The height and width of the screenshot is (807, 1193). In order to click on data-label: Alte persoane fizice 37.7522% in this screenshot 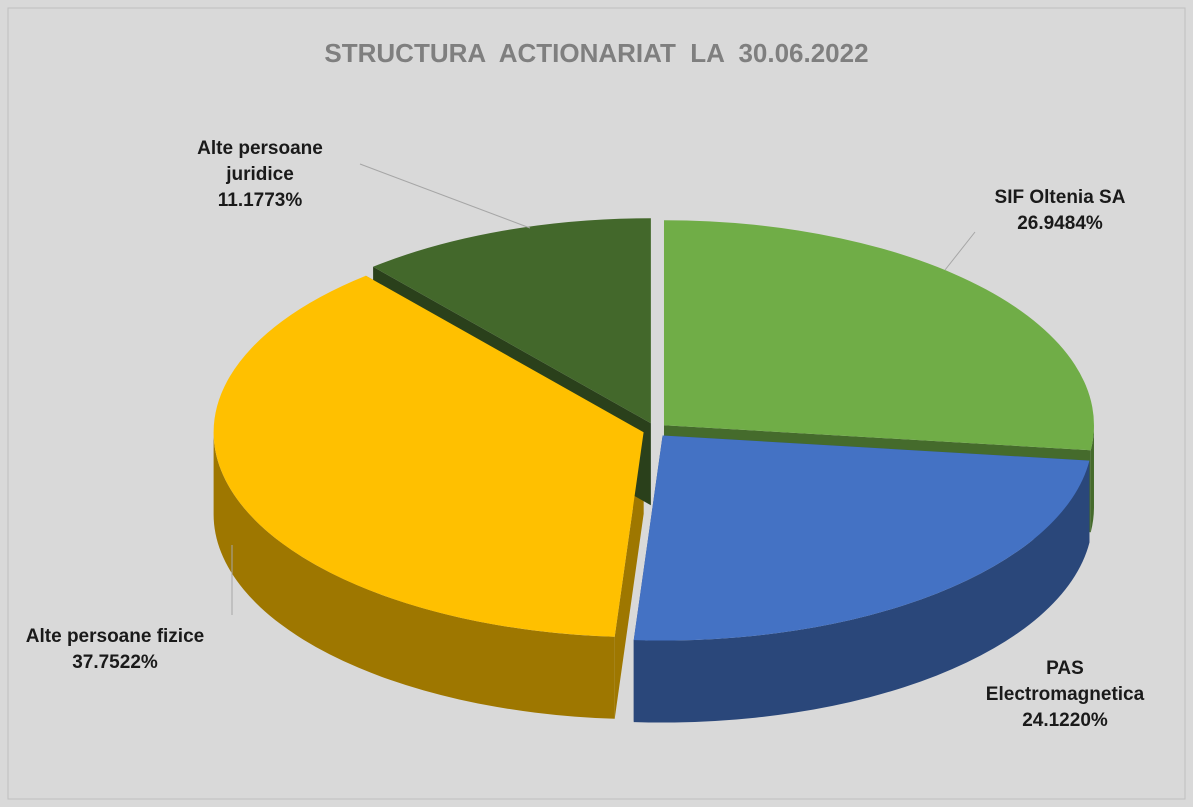, I will do `click(115, 650)`.